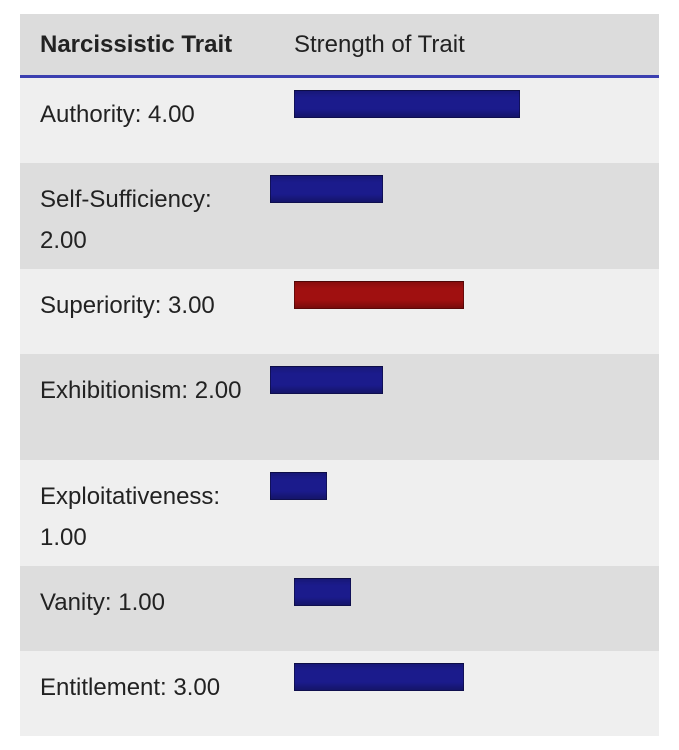 This screenshot has height=750, width=679. What do you see at coordinates (141, 390) in the screenshot?
I see `trait-label: Exhibitionism: 2.00` at bounding box center [141, 390].